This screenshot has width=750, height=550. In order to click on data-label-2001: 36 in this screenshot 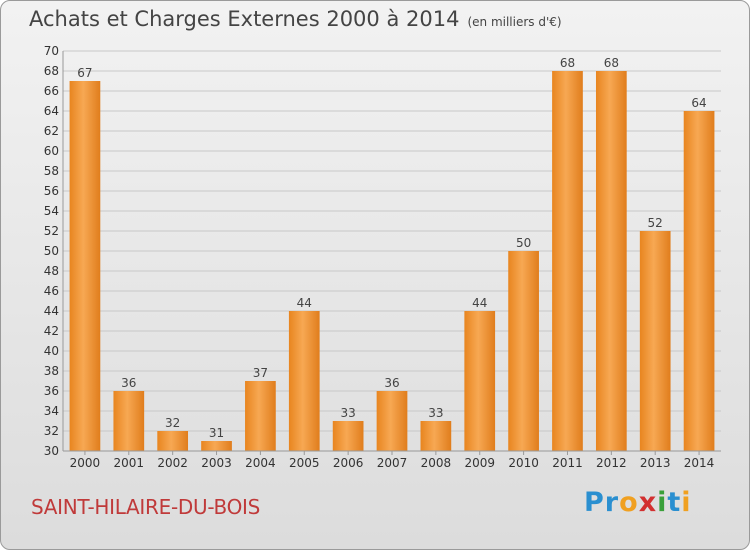, I will do `click(128, 383)`.